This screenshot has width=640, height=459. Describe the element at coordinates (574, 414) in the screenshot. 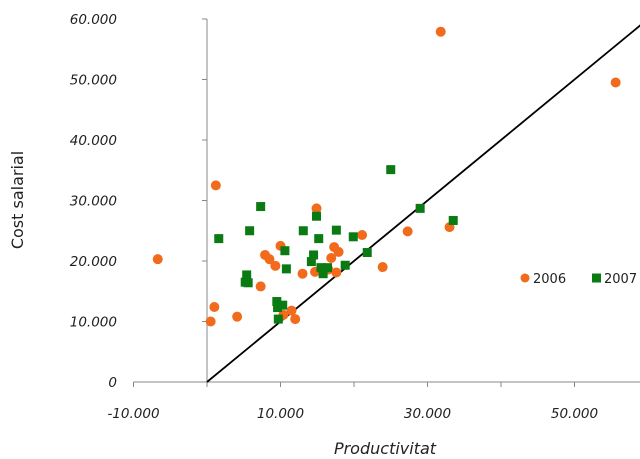

I see `x-tick-label: 50.000` at that location.